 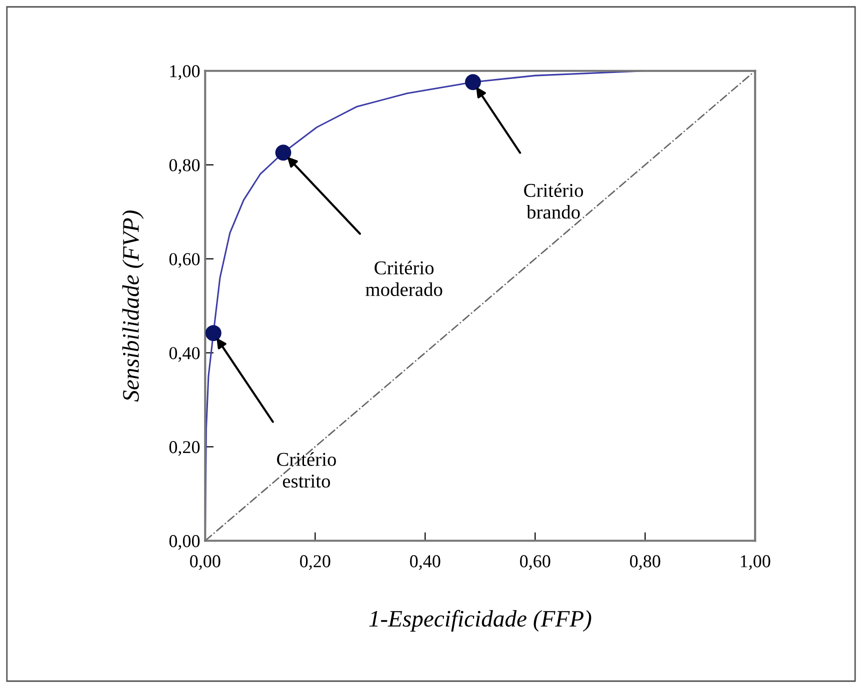 I want to click on x-tick-label: 0,00, so click(x=205, y=562).